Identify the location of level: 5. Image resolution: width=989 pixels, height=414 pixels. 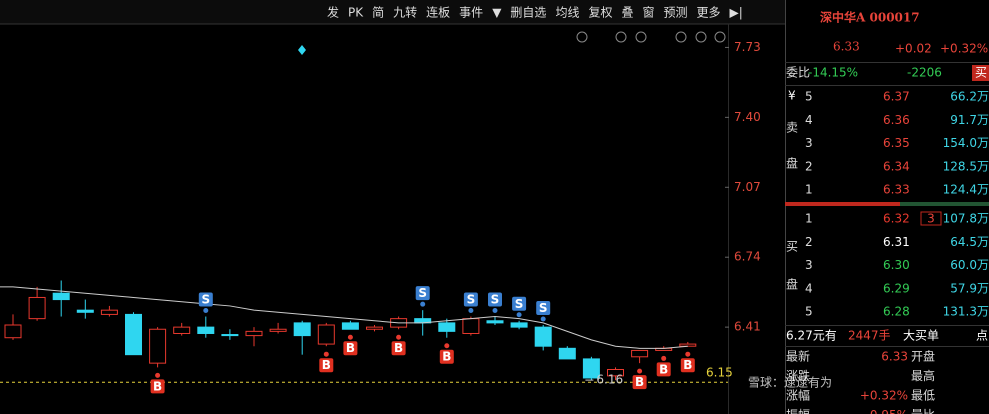
(809, 312).